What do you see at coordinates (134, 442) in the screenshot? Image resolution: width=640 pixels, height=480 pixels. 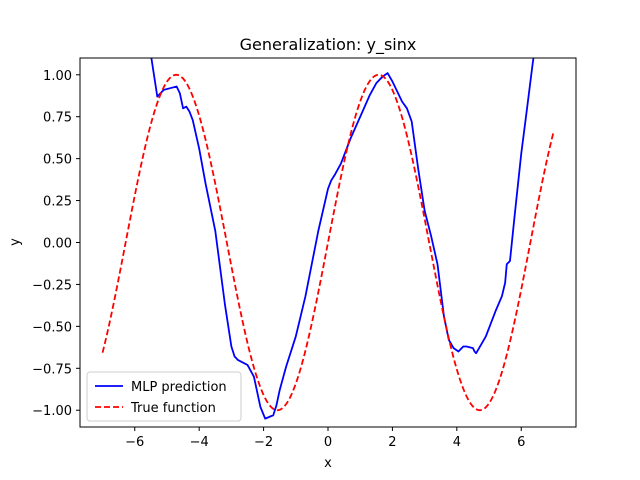 I see `x-tick-label: −6` at bounding box center [134, 442].